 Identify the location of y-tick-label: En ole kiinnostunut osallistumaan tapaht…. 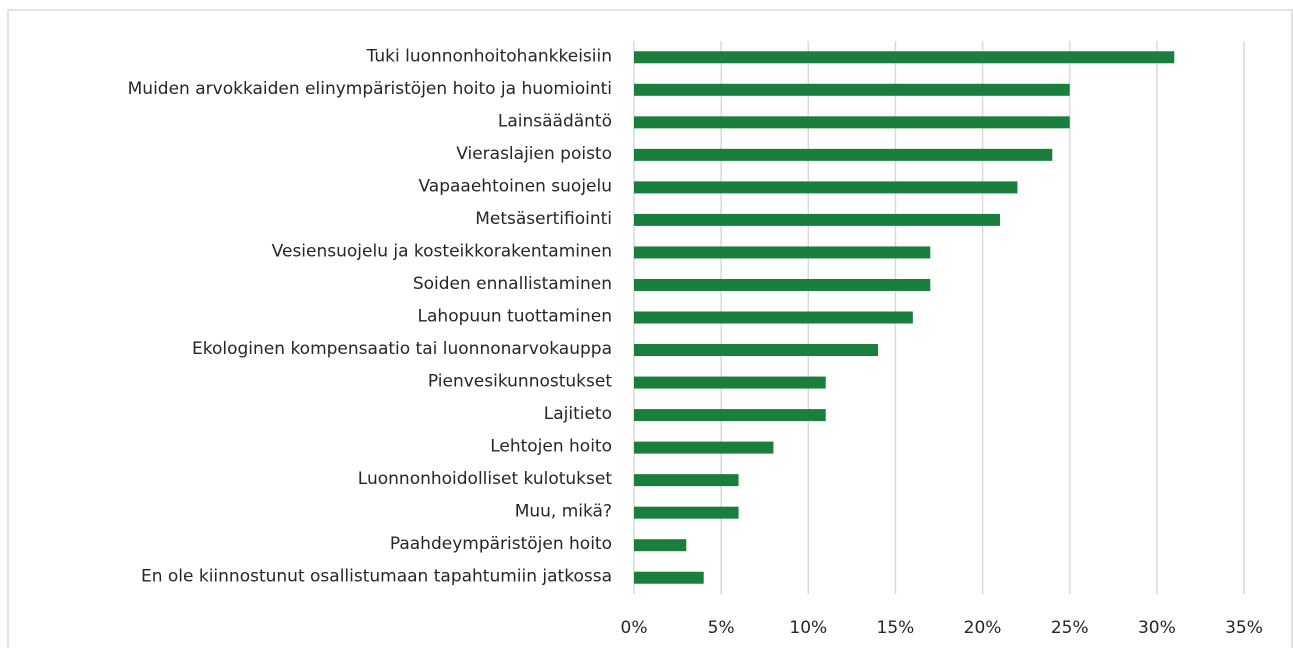
(376, 577).